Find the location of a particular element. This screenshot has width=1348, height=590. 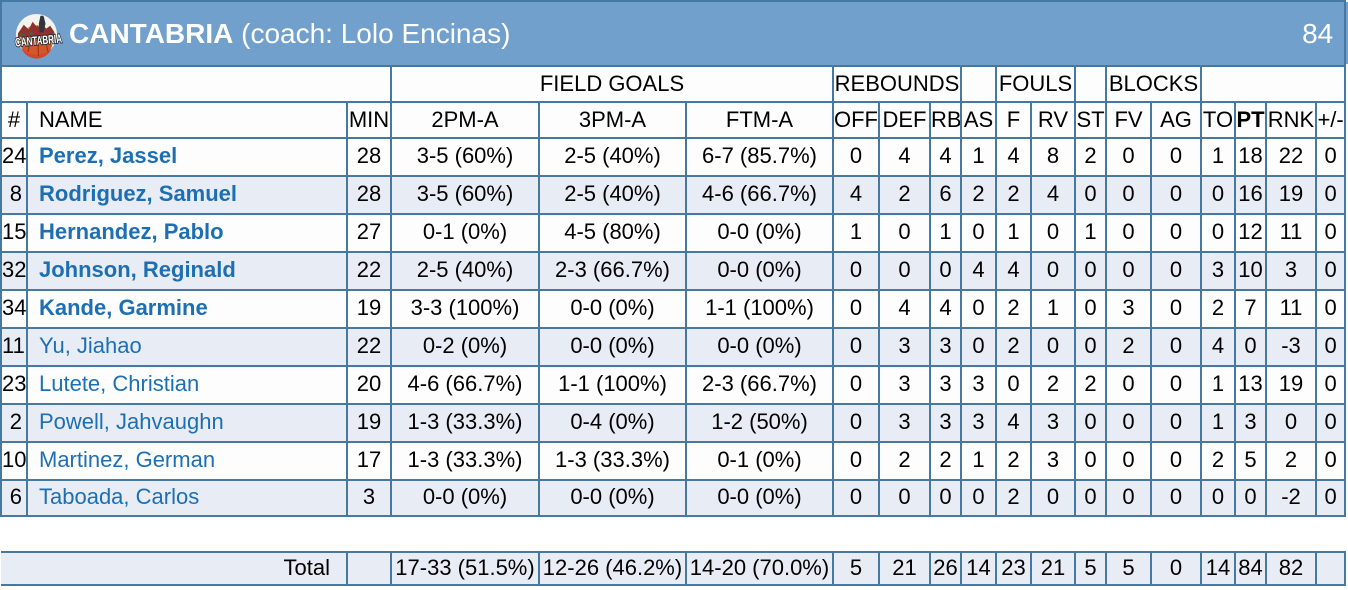

svg-text: CANTABRIA is located at coordinates (38, 40).